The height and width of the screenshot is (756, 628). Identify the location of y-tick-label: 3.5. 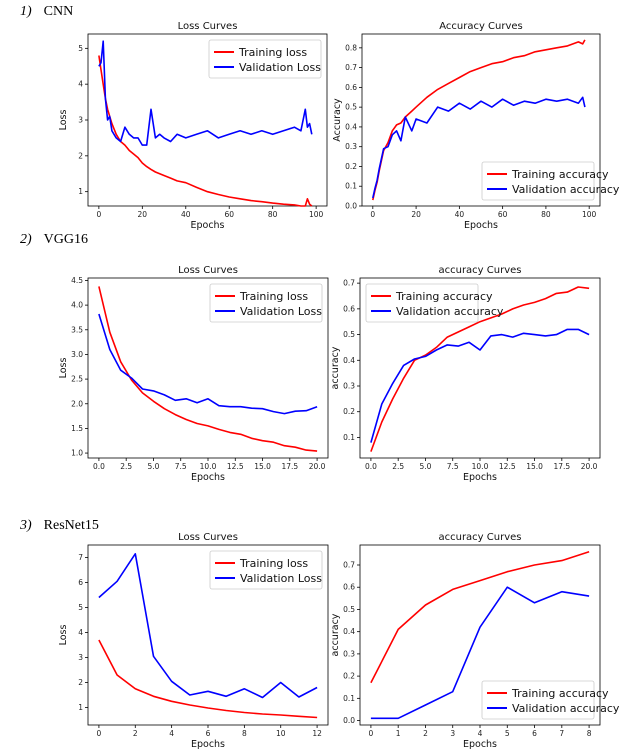
(77, 329).